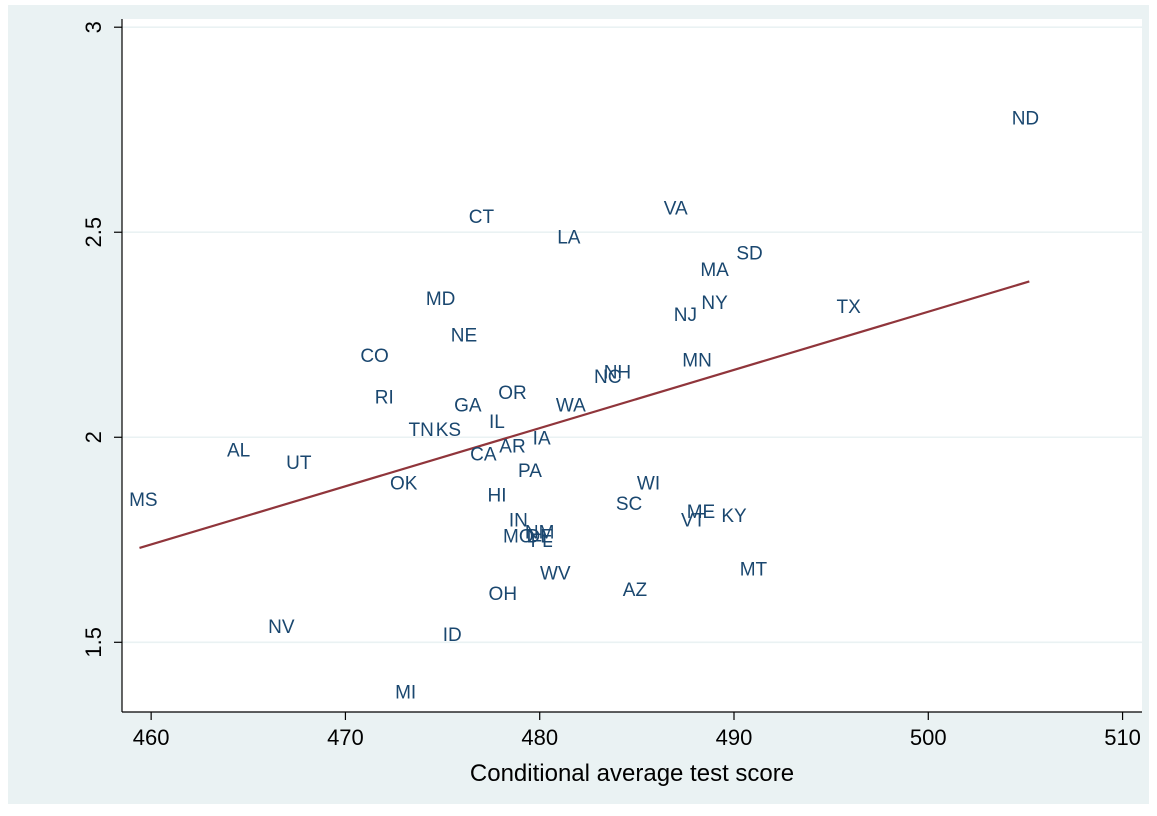 The image size is (1157, 816). What do you see at coordinates (637, 731) in the screenshot?
I see `x-axis-ticks: 460 470 480 490 500 510` at bounding box center [637, 731].